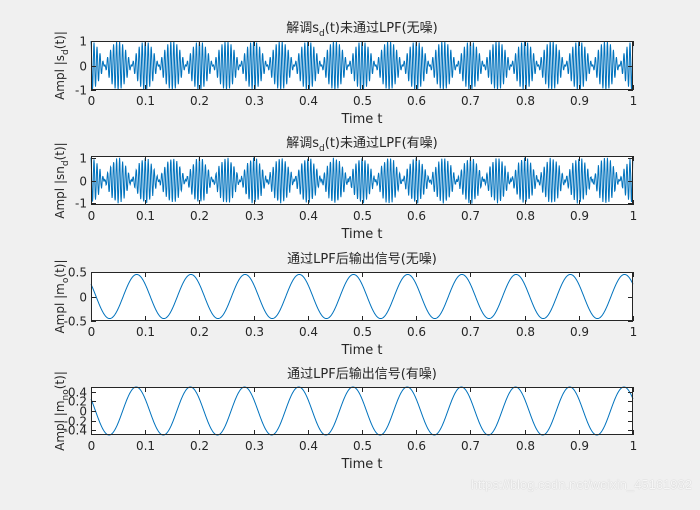 This screenshot has height=510, width=700. What do you see at coordinates (77, 393) in the screenshot?
I see `y-tick-label: 0.4` at bounding box center [77, 393].